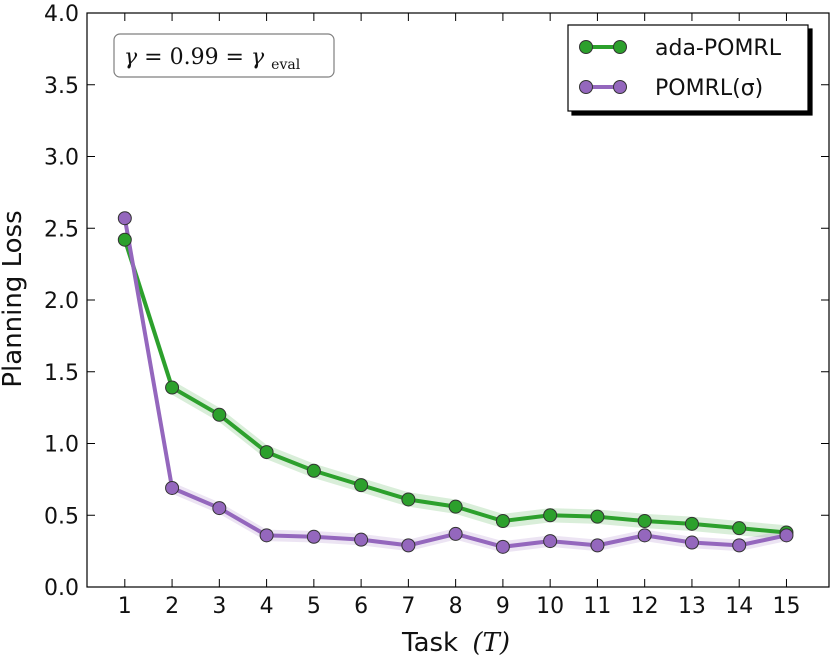 The height and width of the screenshot is (660, 830). I want to click on svg-text:γ = 0.99 = γ: γ = 0.99 = γ eval, so click(212, 59).